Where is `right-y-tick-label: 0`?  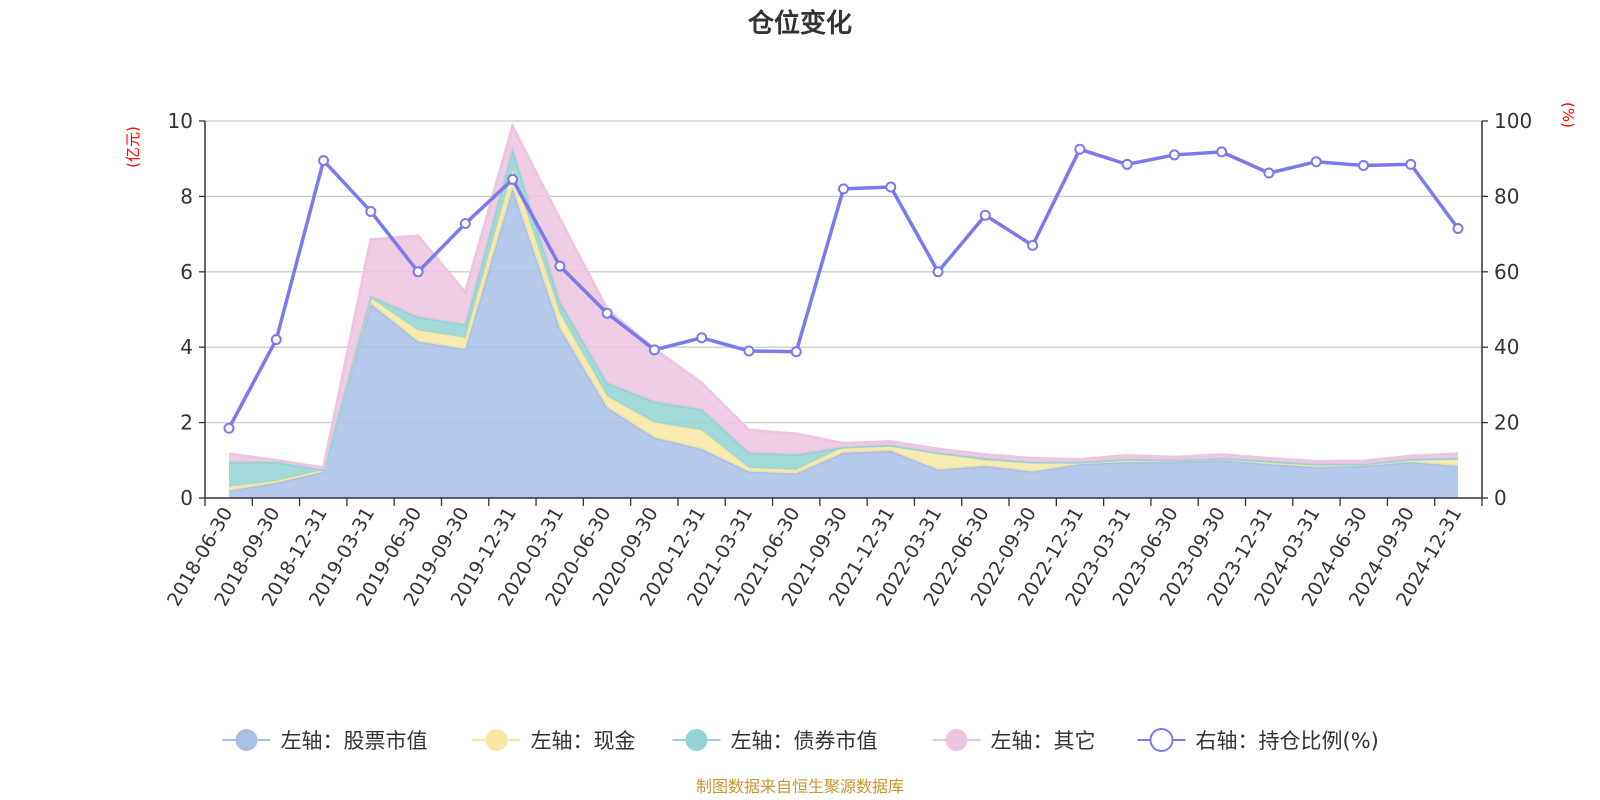 right-y-tick-label: 0 is located at coordinates (1500, 498).